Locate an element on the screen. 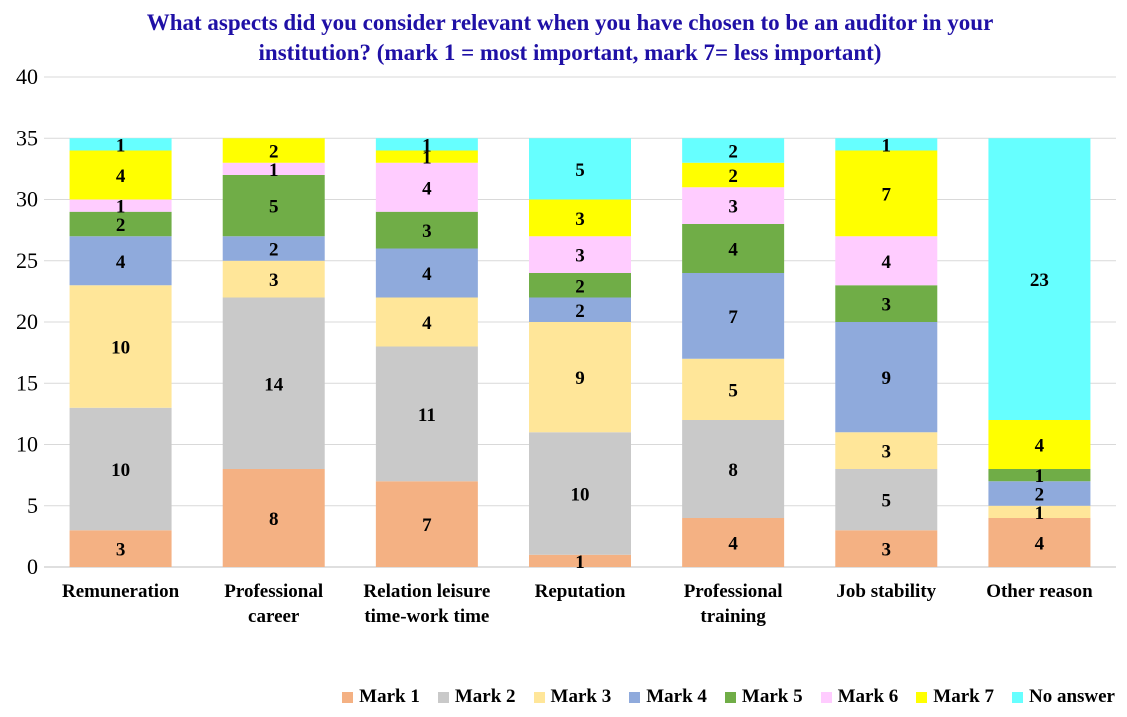 The height and width of the screenshot is (717, 1127). y-tick-label: 5 is located at coordinates (32, 505).